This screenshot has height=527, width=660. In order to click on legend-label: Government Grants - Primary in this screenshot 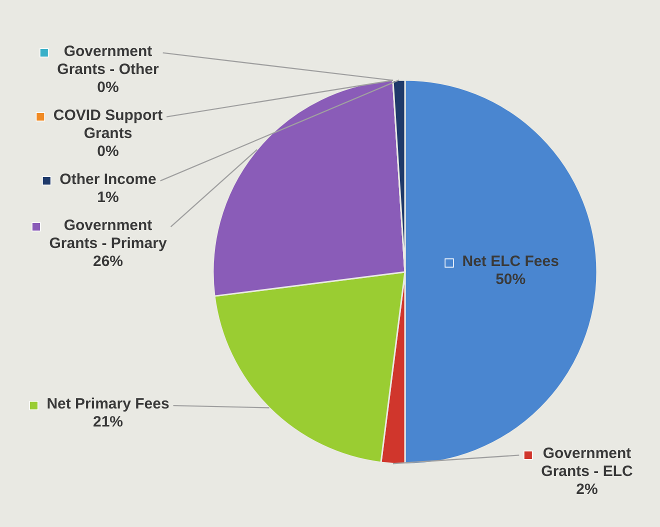, I will do `click(108, 234)`.